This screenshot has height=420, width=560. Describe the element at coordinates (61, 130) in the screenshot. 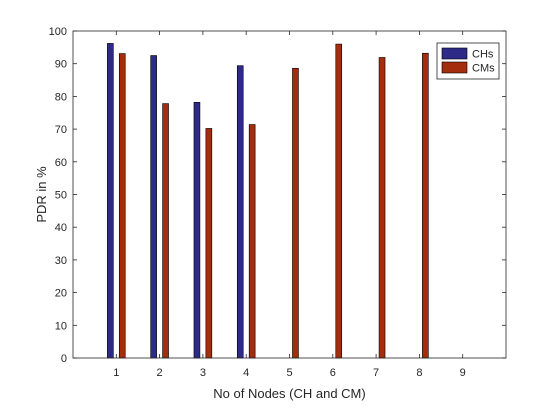

I see `y-tick-label: 70` at that location.